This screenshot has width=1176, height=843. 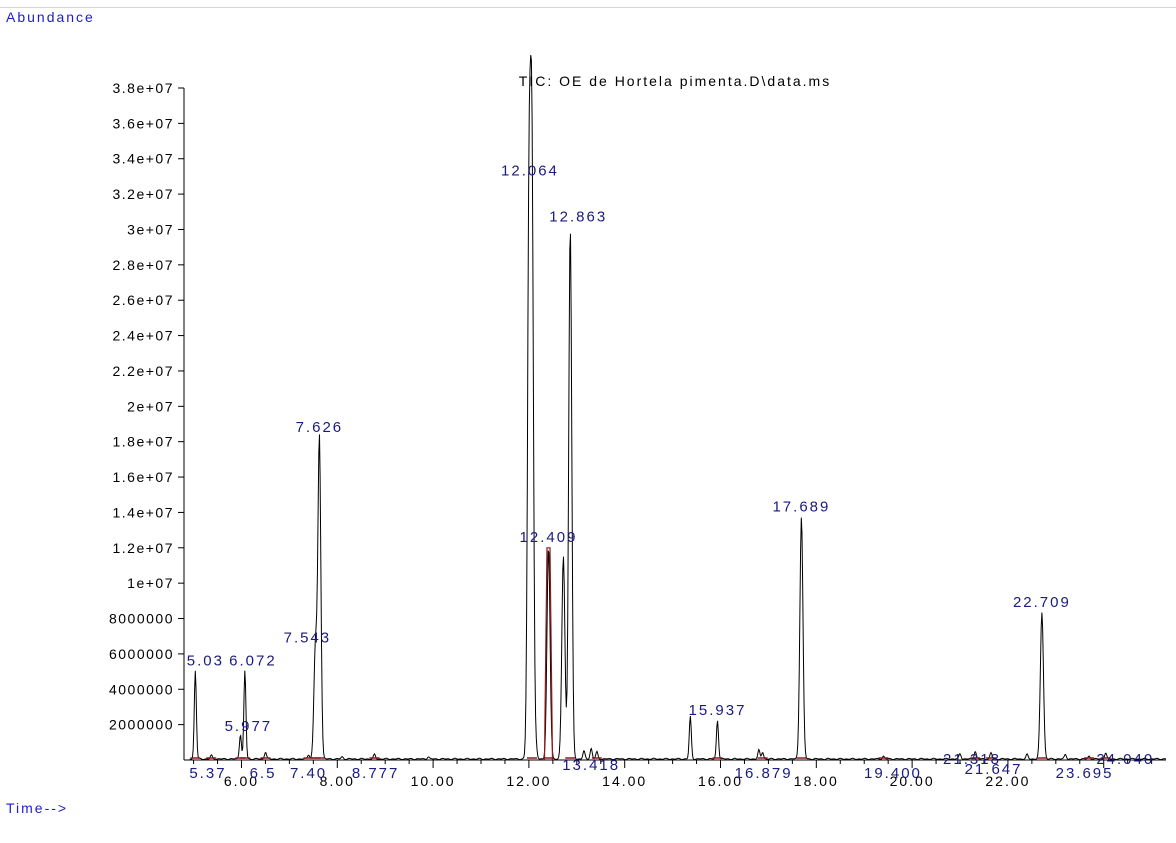 I want to click on y-tick-label: 1.4e+07, so click(x=144, y=512).